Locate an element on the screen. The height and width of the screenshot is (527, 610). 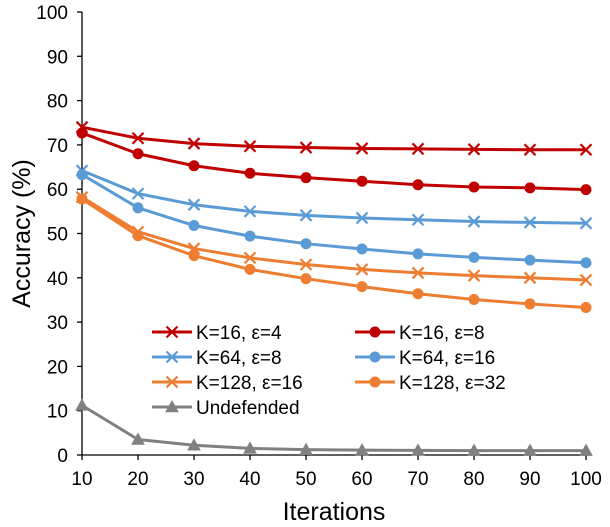
legend-label: Undefended is located at coordinates (248, 408).